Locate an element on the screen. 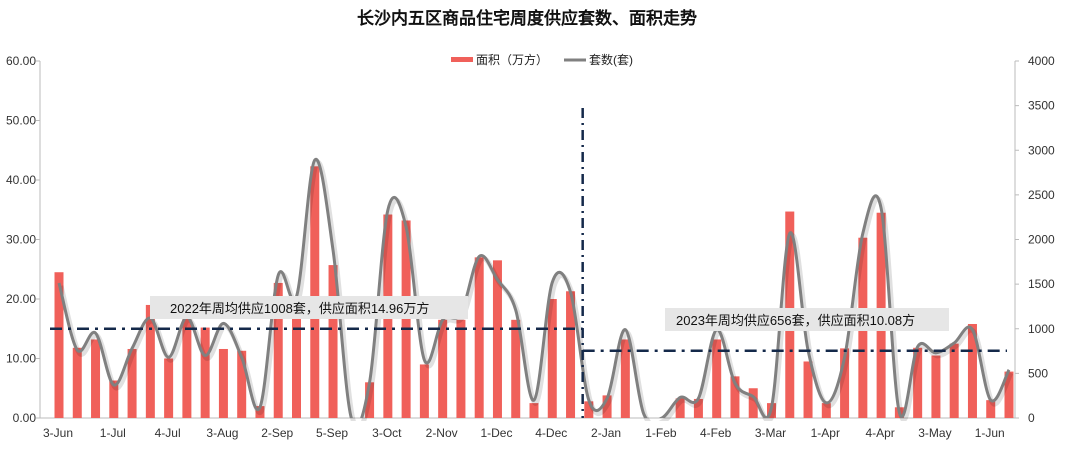 The image size is (1080, 465). left-tick-label: 10.00 is located at coordinates (21, 359).